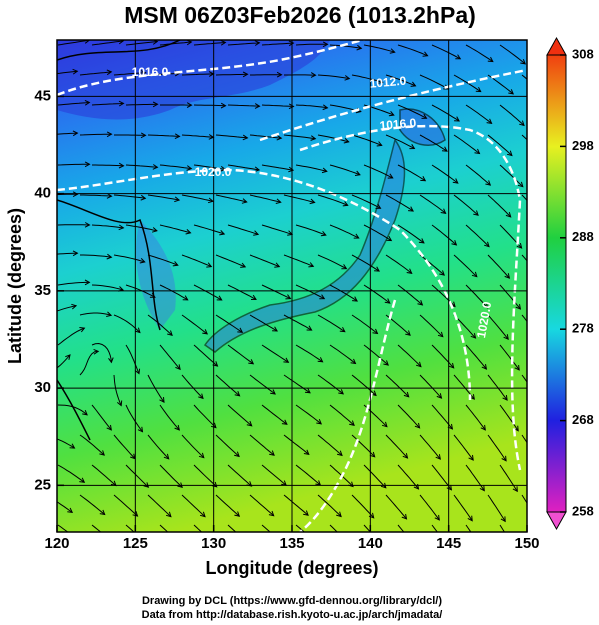  I want to click on isobar, so click(348, 415).